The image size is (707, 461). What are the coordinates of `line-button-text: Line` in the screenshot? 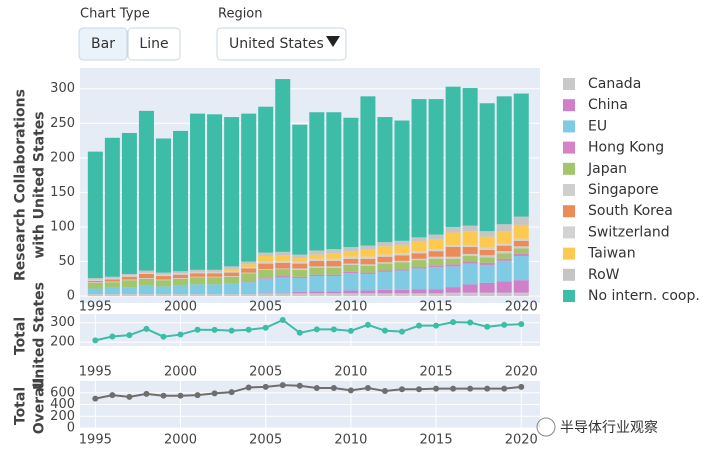 It's located at (153, 44).